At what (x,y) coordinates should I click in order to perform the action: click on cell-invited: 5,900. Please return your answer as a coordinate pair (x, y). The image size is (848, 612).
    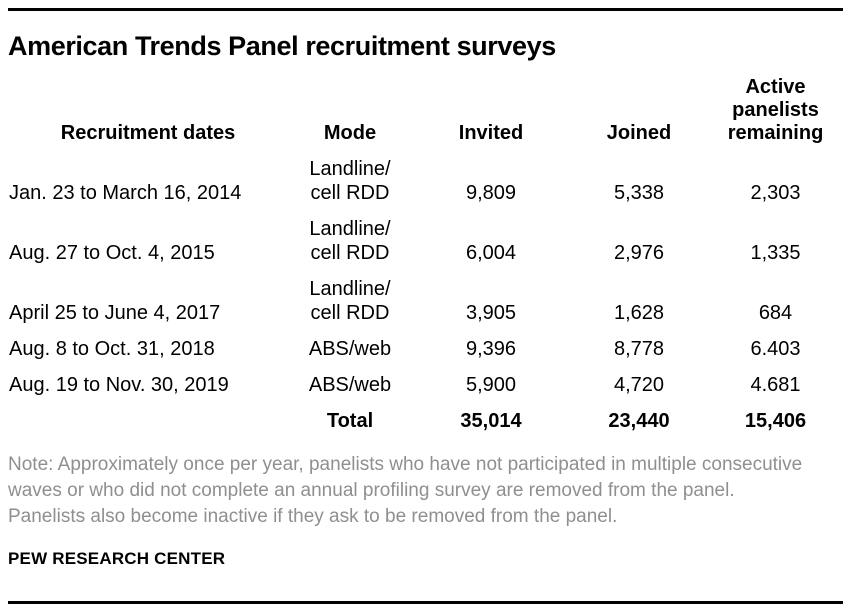
    Looking at the image, I should click on (491, 385).